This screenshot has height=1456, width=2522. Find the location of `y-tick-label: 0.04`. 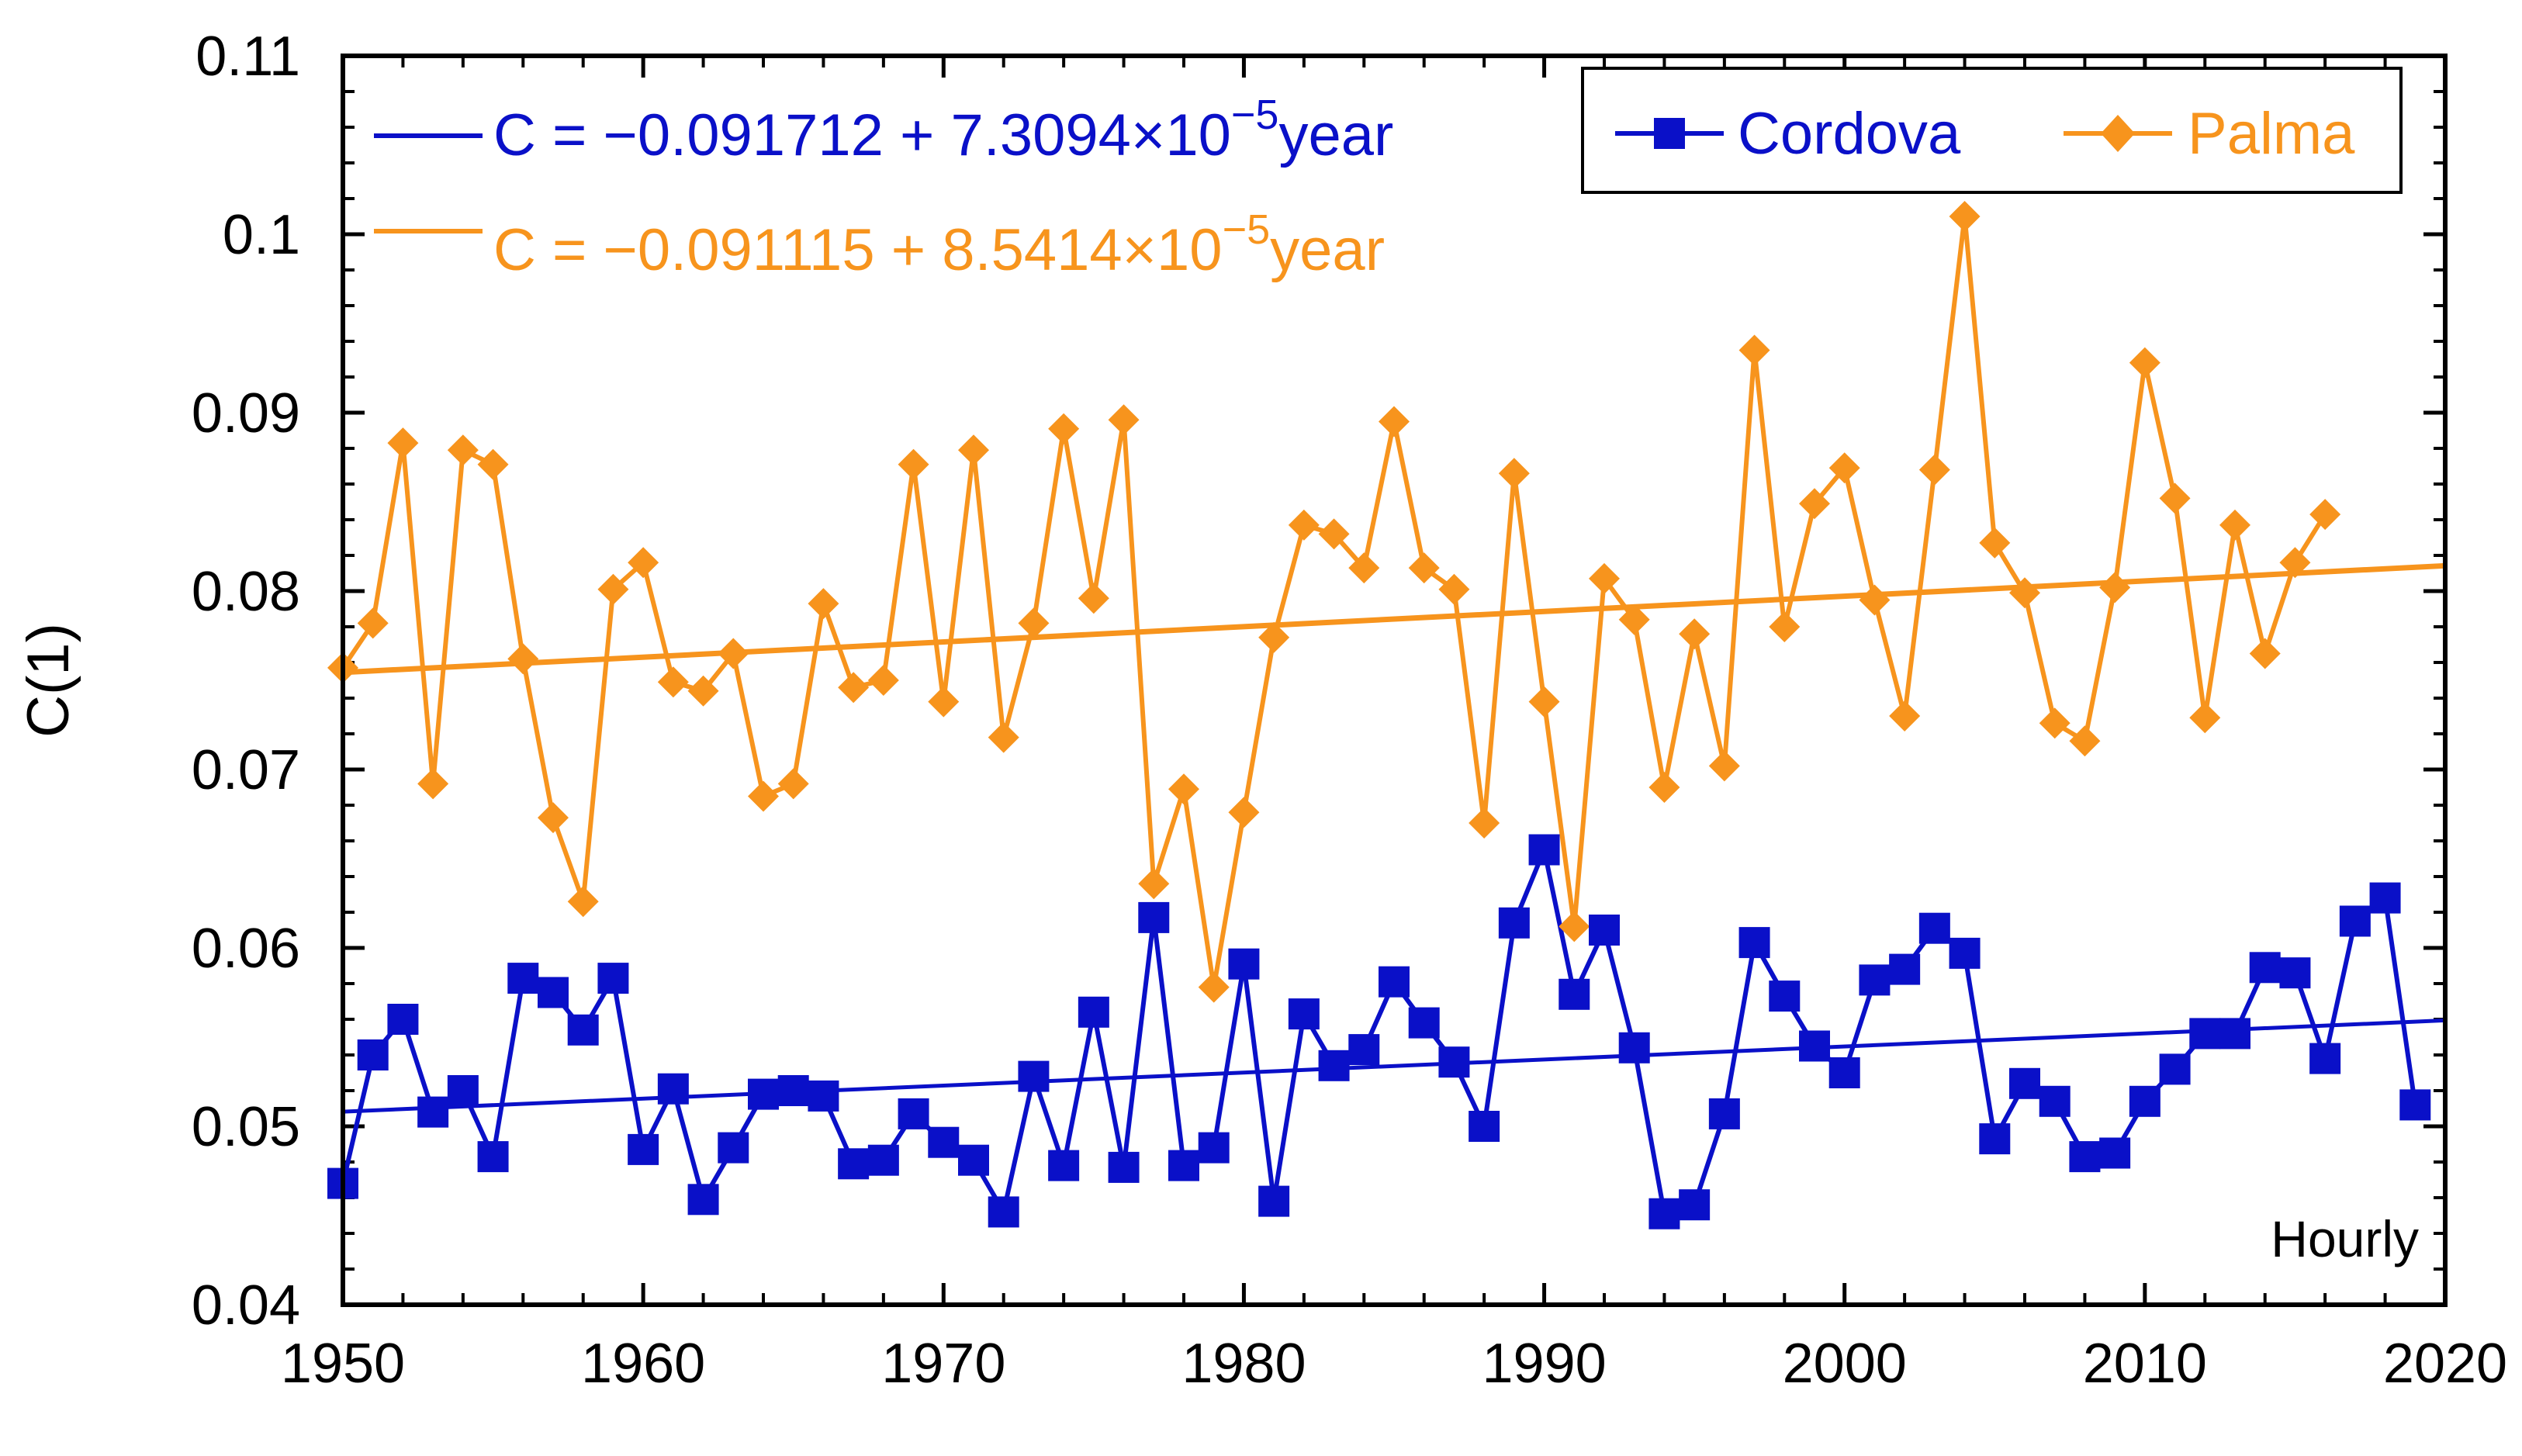

y-tick-label: 0.04 is located at coordinates (246, 1305).